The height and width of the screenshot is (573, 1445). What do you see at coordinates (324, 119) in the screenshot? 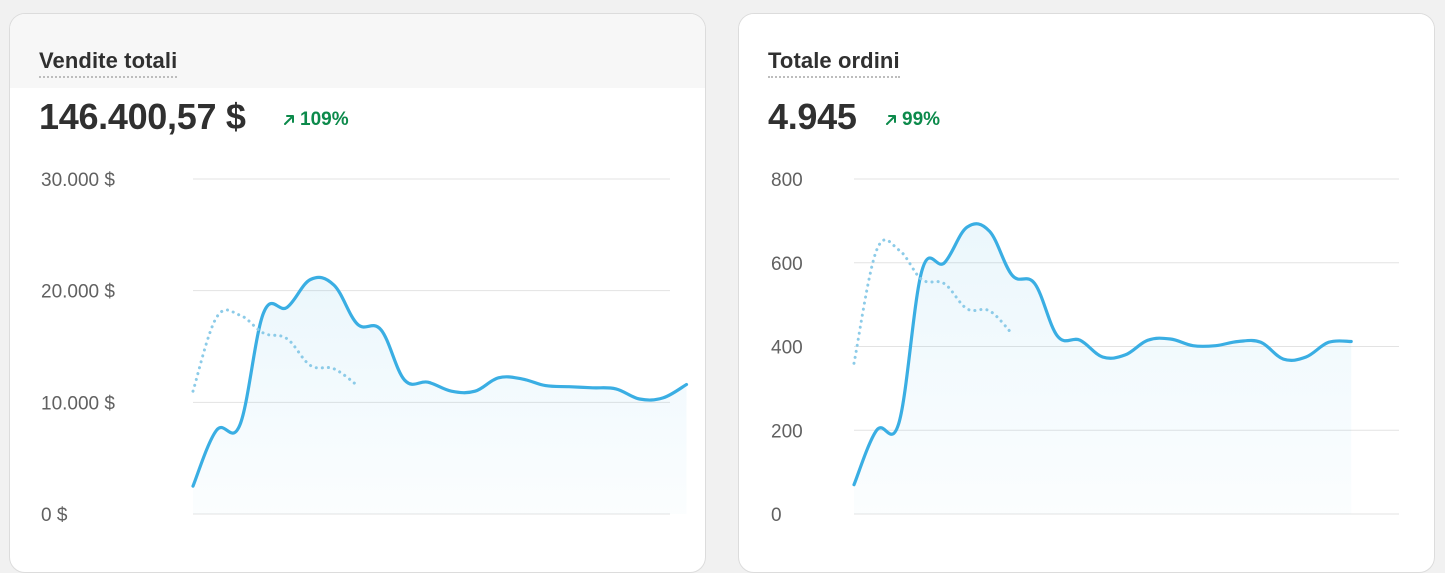
I see `delta-value: 109%` at bounding box center [324, 119].